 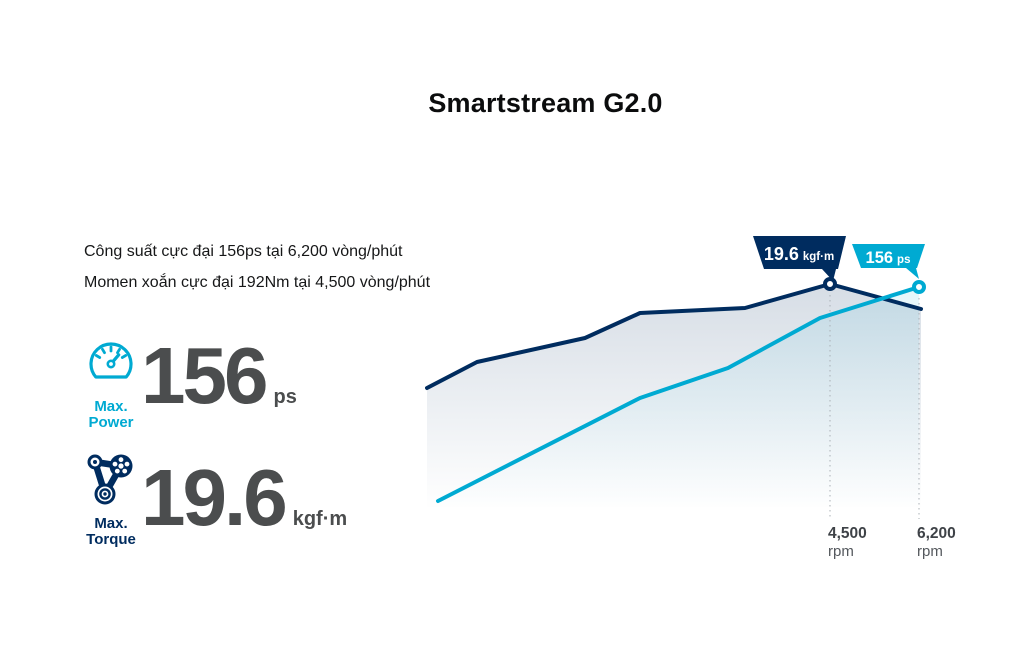 I want to click on power-callout-badge, so click(x=888, y=261).